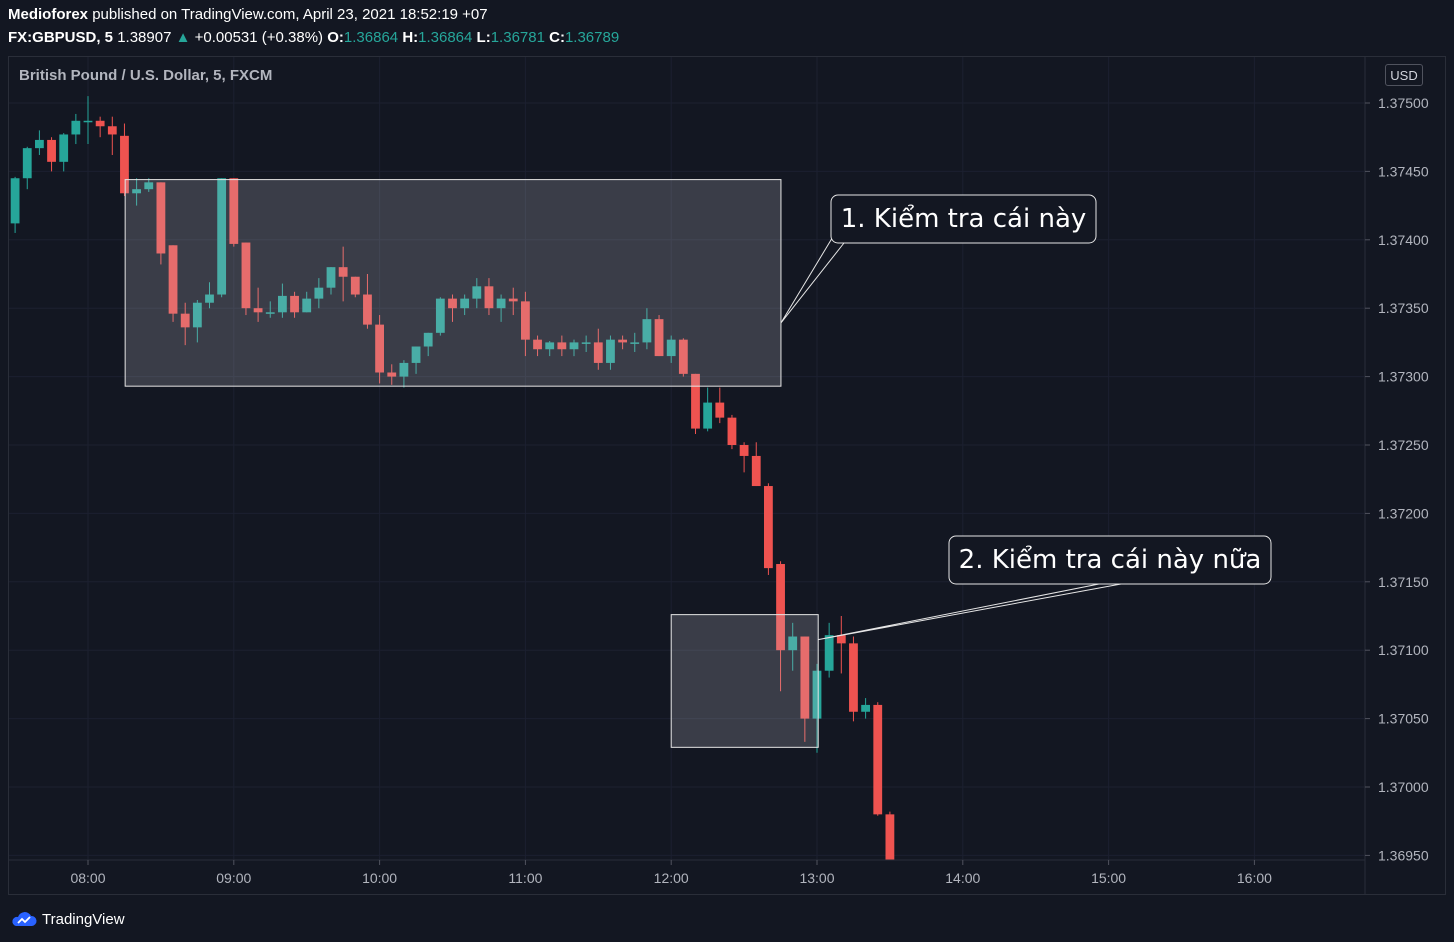  Describe the element at coordinates (379, 878) in the screenshot. I see `time-tick-label: 10:00` at that location.